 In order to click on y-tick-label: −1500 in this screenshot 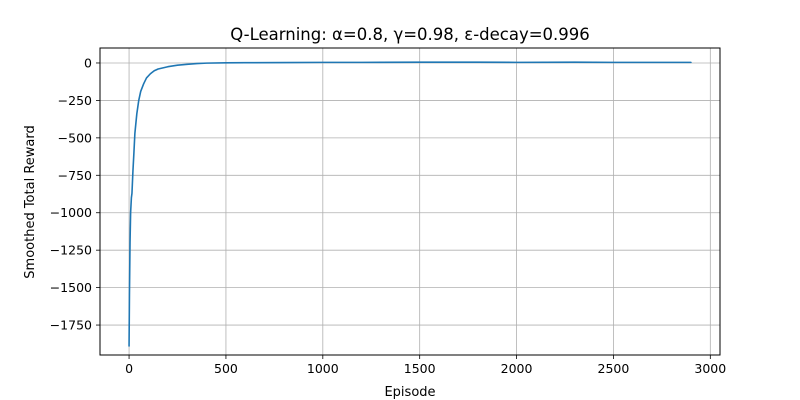, I will do `click(71, 287)`.